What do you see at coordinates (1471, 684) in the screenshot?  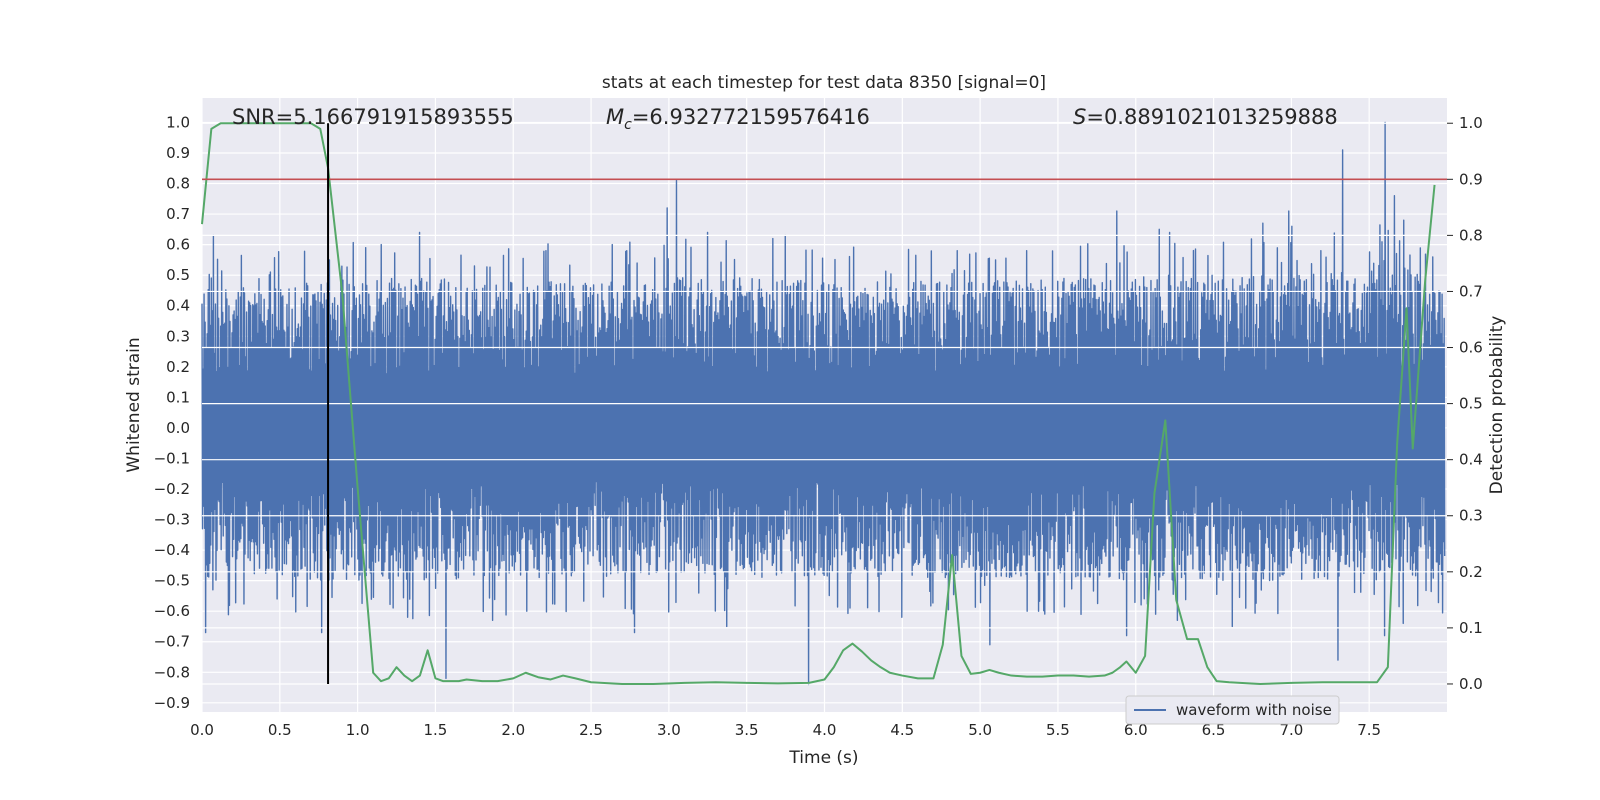 I see `y-right-tick-label: 0.0` at bounding box center [1471, 684].